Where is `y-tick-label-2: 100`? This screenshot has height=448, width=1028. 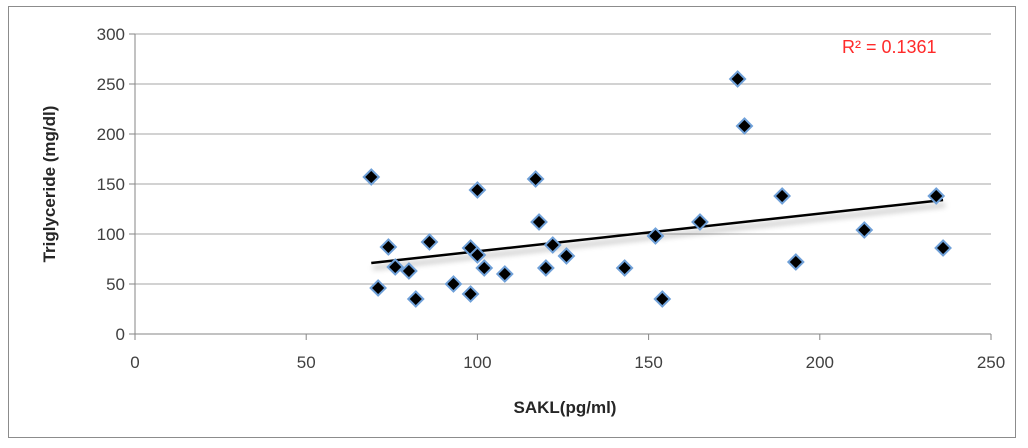 y-tick-label-2: 100 is located at coordinates (111, 234).